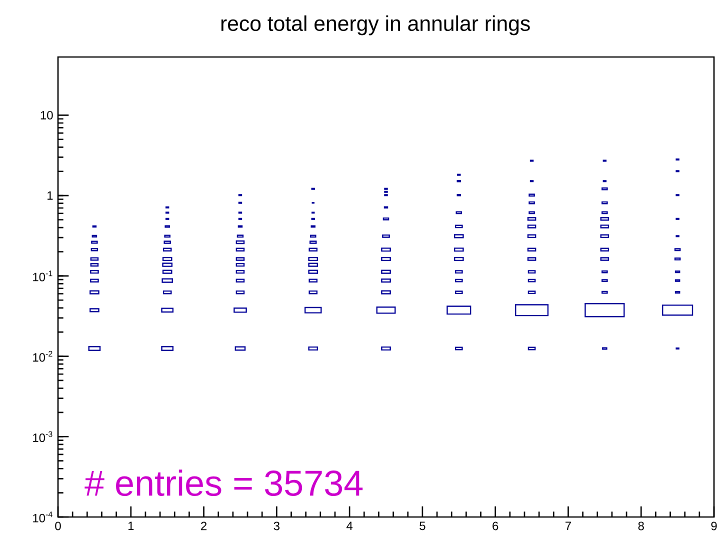 This screenshot has height=533, width=724. Describe the element at coordinates (375, 25) in the screenshot. I see `chart-title: reco total energy in annular rings` at that location.